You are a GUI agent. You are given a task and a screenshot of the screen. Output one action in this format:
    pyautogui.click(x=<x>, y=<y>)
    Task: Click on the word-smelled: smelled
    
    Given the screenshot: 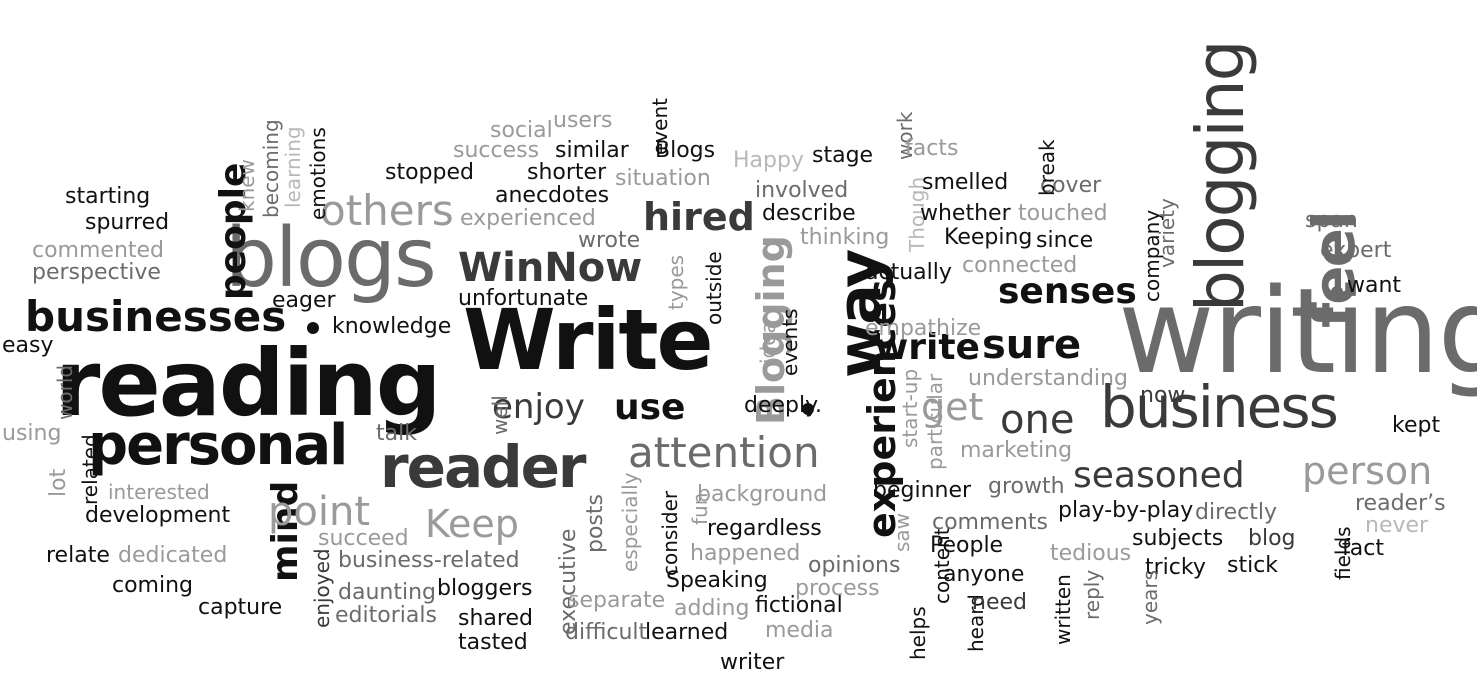 What is the action you would take?
    pyautogui.click(x=965, y=182)
    